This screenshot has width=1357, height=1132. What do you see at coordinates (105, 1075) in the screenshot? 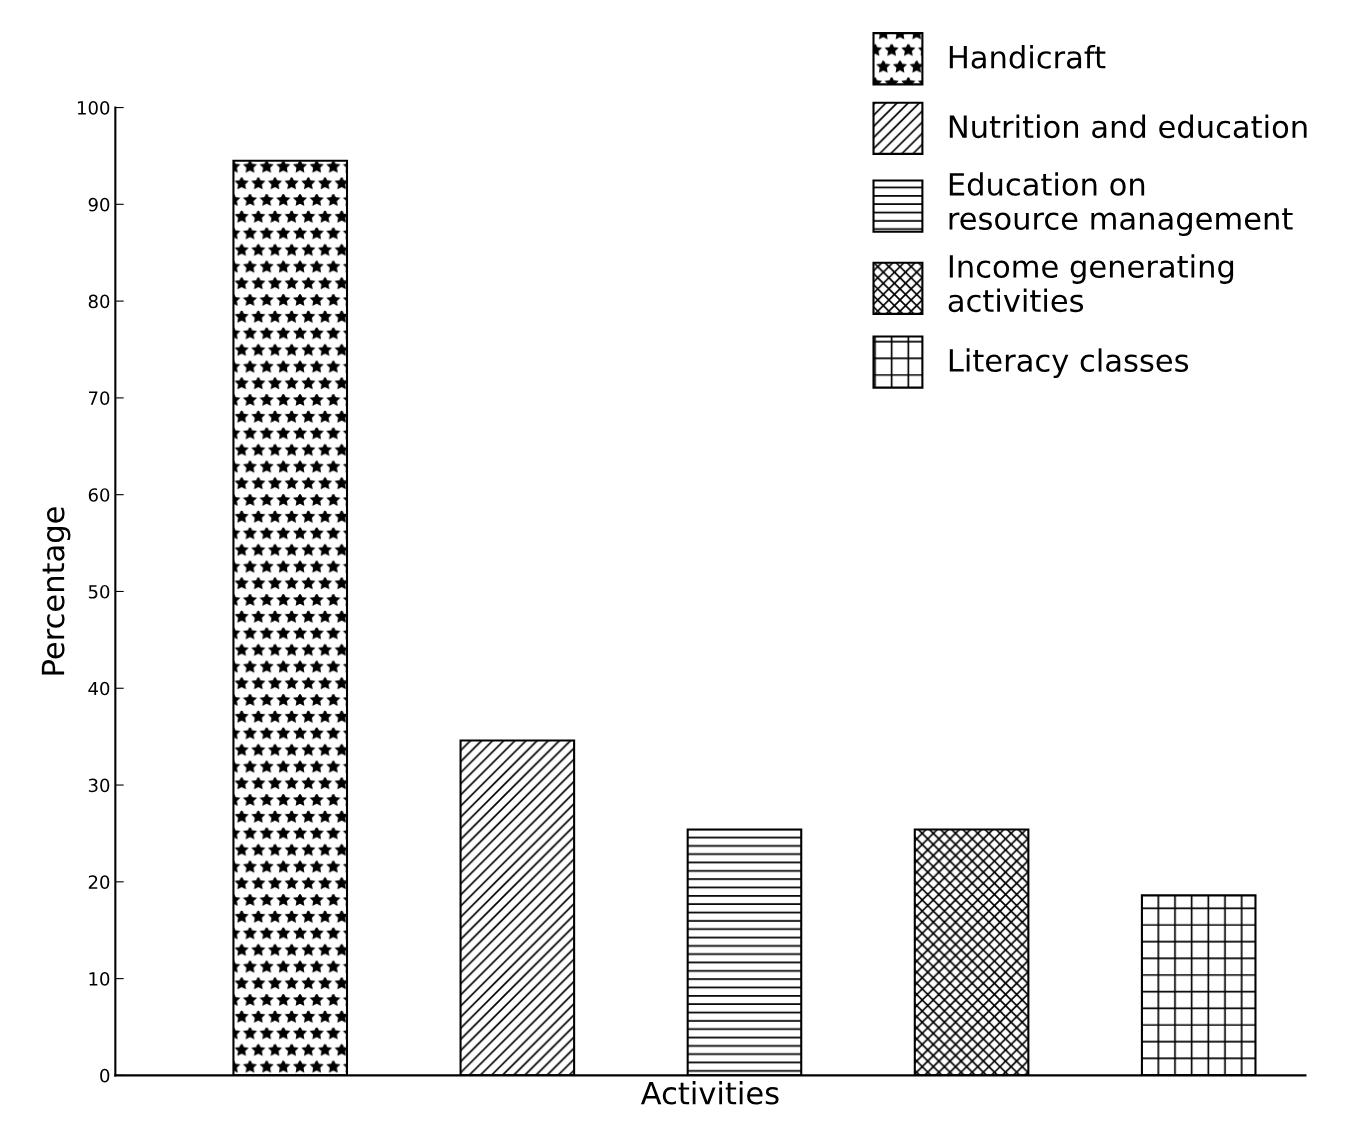
I see `y-tick-label: 0` at bounding box center [105, 1075].